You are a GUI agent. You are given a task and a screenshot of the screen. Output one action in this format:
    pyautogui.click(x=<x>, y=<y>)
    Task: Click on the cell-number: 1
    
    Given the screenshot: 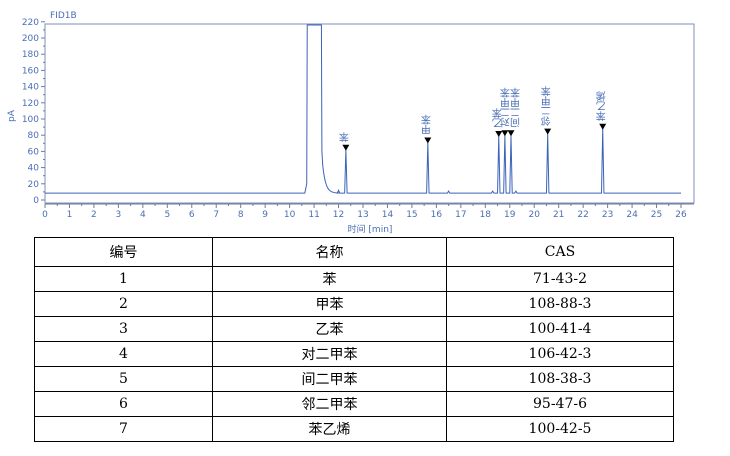 What is the action you would take?
    pyautogui.click(x=123, y=279)
    